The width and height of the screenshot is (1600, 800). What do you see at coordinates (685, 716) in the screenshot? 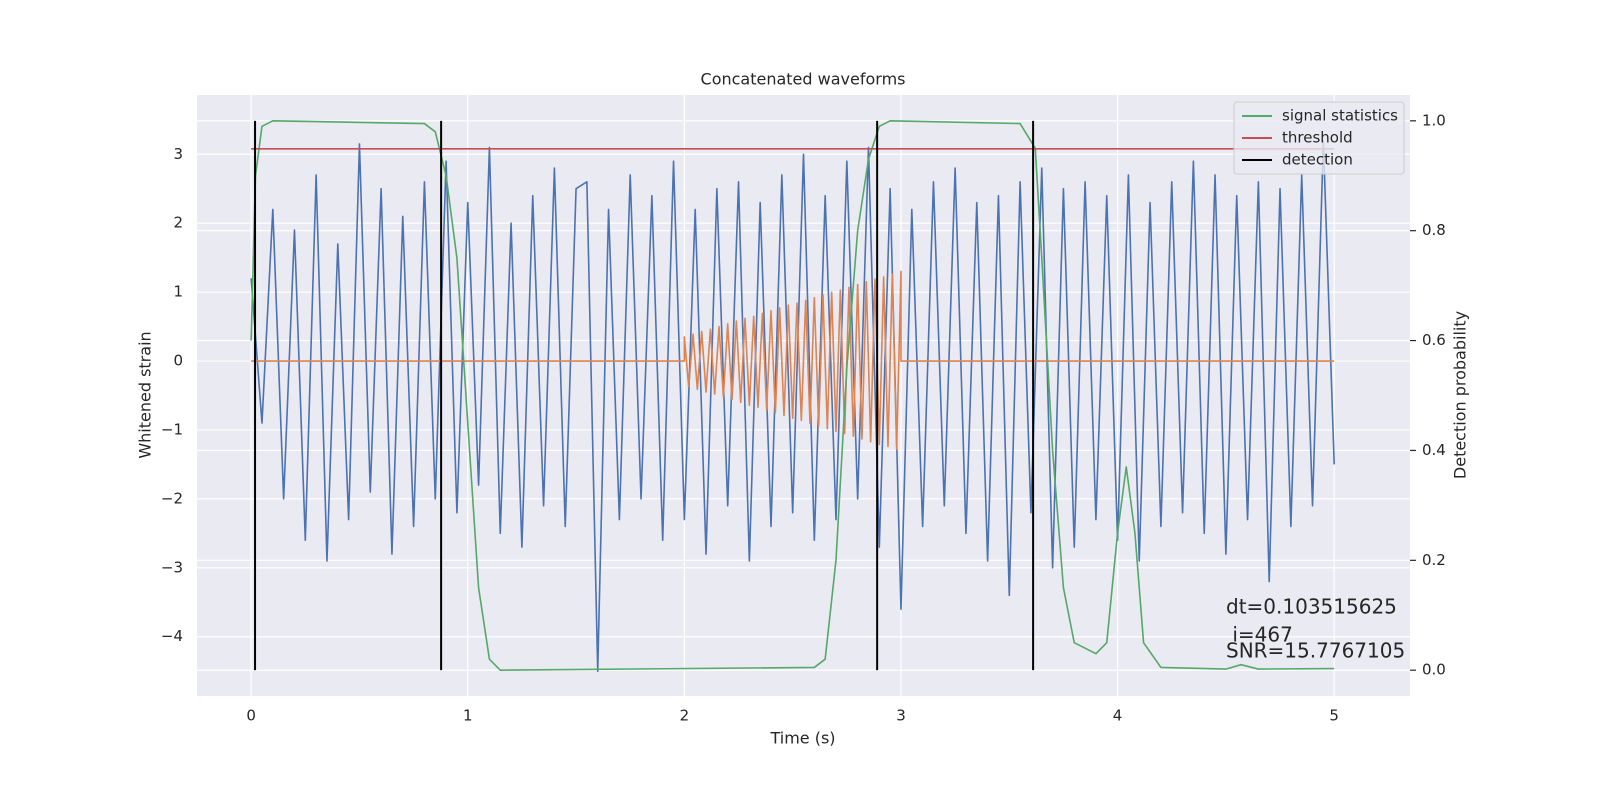
I see `x-tick-label: 2` at bounding box center [685, 716].